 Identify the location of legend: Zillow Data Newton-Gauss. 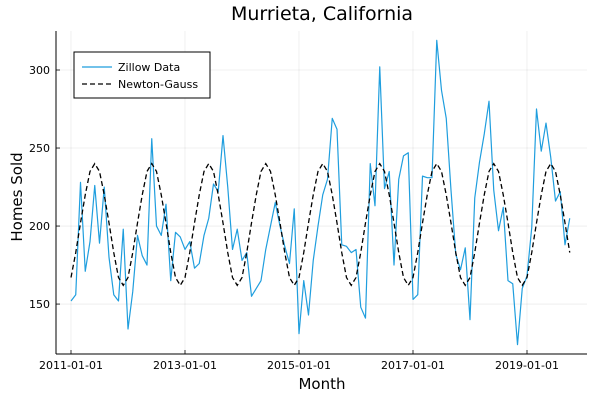
(142, 75).